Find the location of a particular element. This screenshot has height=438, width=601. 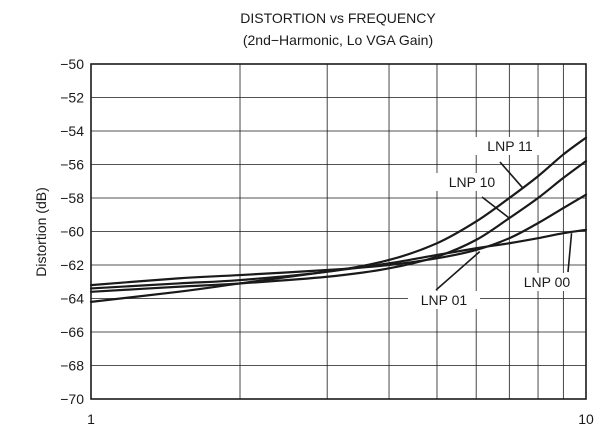

annotation-label-lnp-01: LNP 01 is located at coordinates (444, 300).